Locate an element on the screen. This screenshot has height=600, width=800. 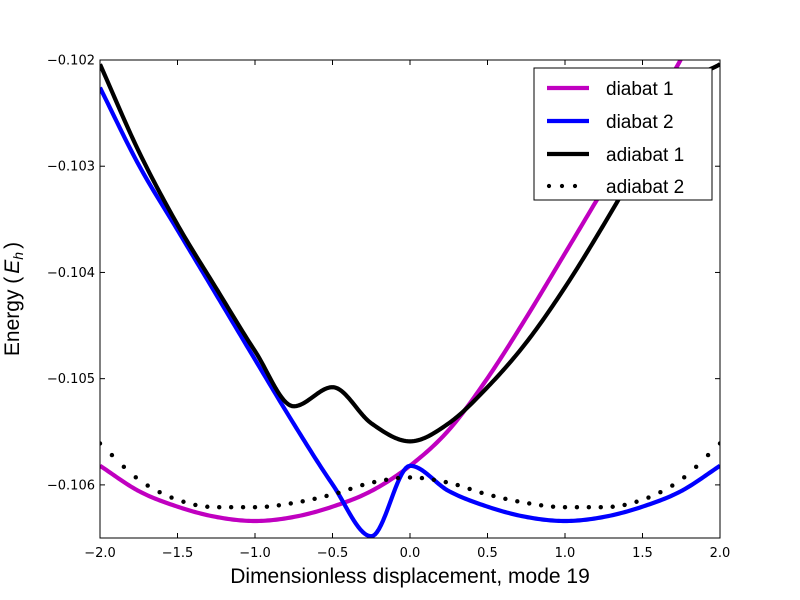
y-tick-label: −0.103 is located at coordinates (71, 167).